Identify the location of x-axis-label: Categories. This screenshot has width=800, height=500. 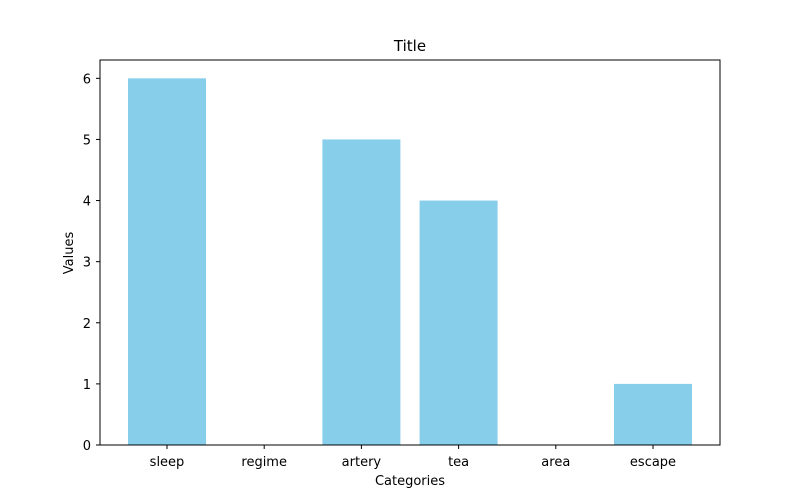
(410, 481).